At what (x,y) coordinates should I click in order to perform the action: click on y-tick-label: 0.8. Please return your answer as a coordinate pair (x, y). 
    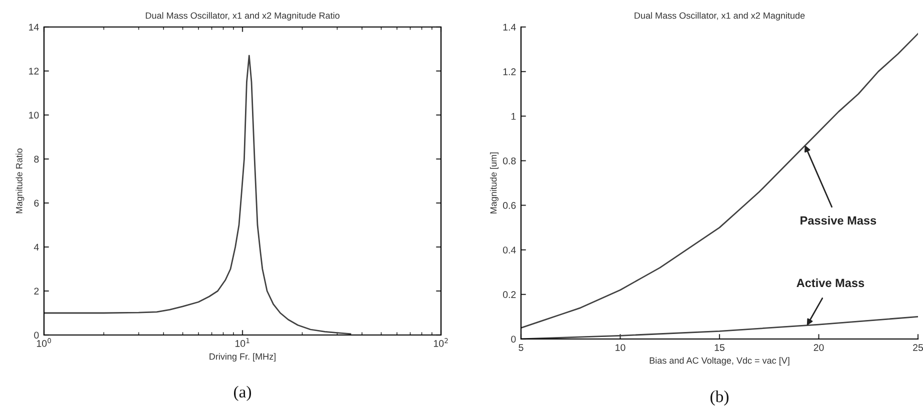
    Looking at the image, I should click on (509, 160).